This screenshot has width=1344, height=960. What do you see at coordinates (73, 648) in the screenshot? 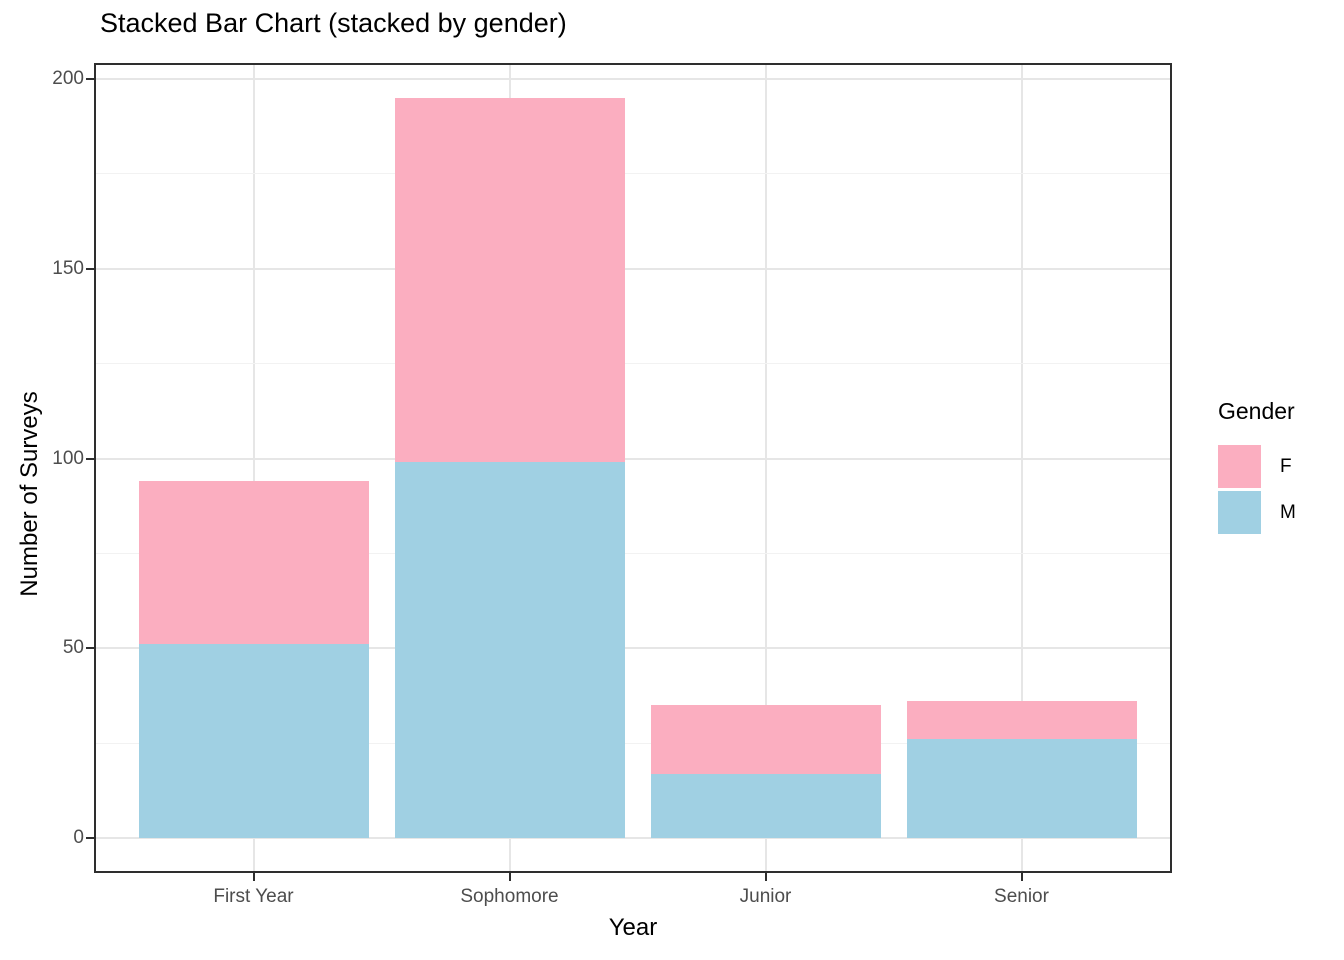
I see `y-tick-label-50: 50` at bounding box center [73, 648].